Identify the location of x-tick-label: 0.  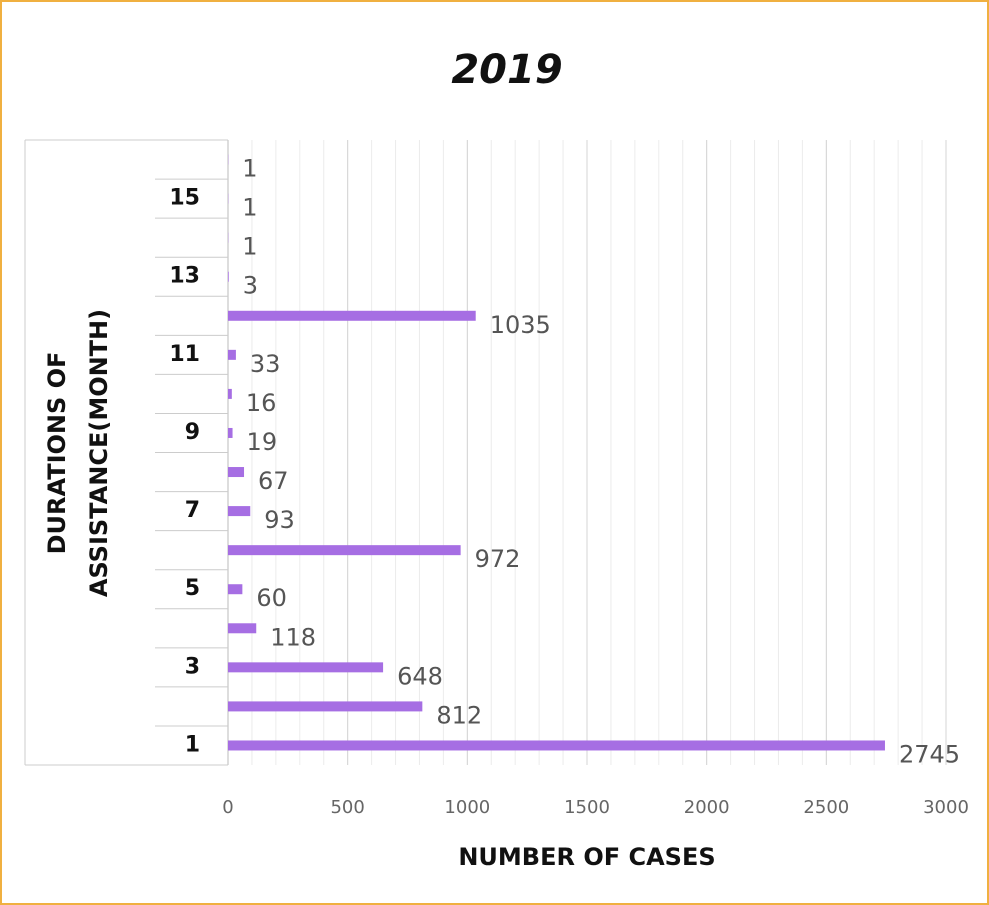
(227, 807).